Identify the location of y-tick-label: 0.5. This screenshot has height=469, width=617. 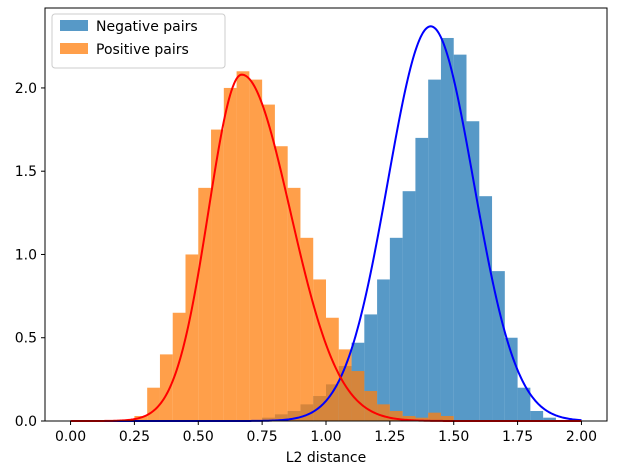
(26, 339).